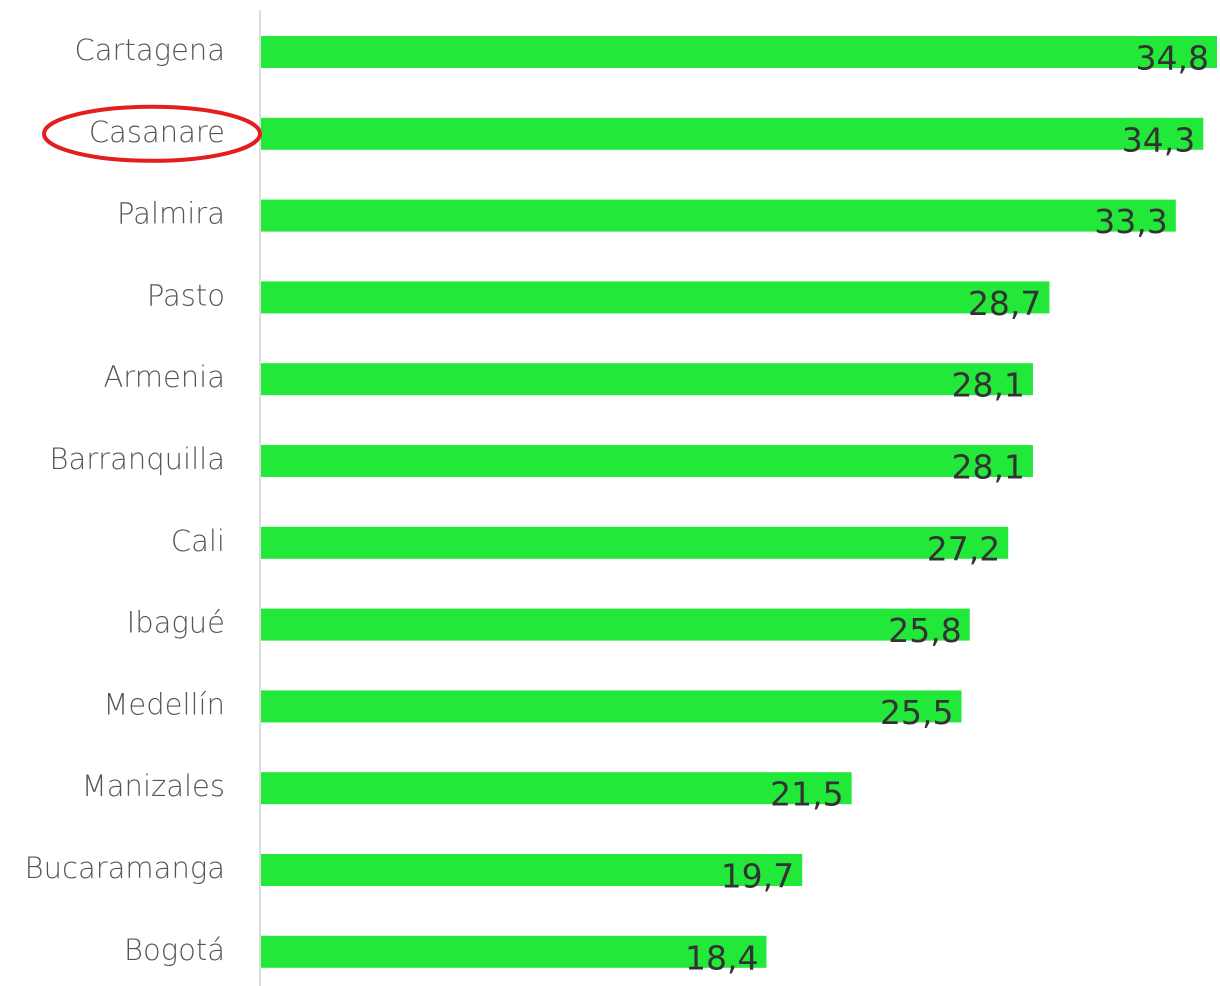 This screenshot has width=1220, height=986. I want to click on value-label: 21,5, so click(806, 794).